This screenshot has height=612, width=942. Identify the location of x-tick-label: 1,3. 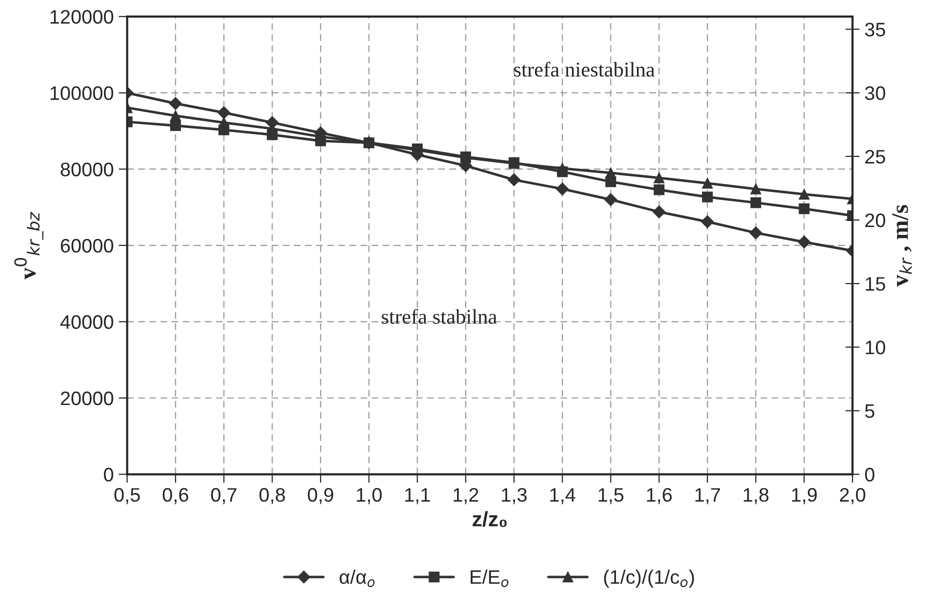
(514, 496).